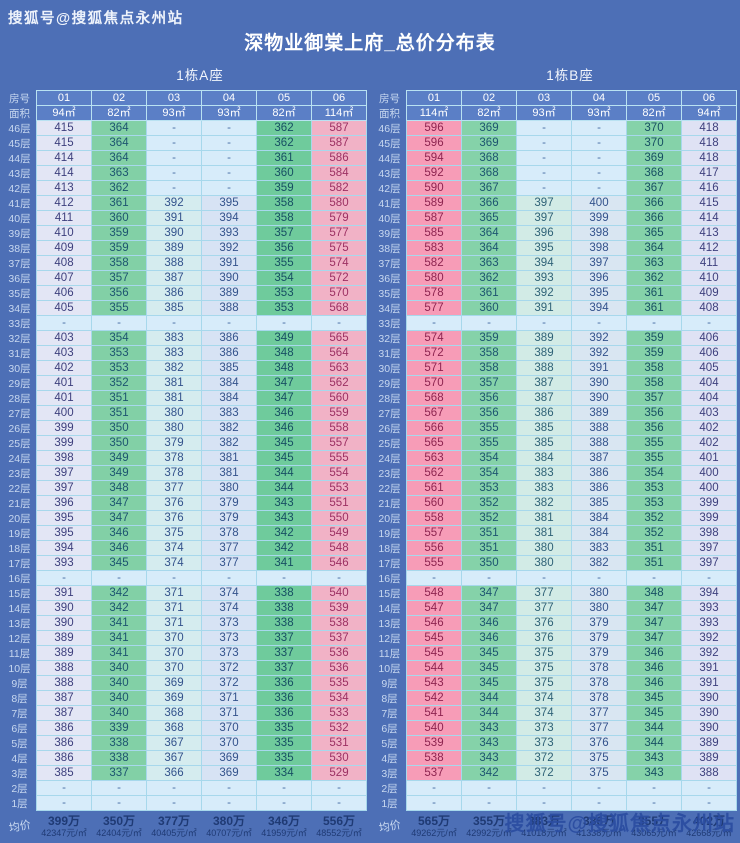 The width and height of the screenshot is (740, 843). What do you see at coordinates (64, 503) in the screenshot?
I see `price-cell: 396` at bounding box center [64, 503].